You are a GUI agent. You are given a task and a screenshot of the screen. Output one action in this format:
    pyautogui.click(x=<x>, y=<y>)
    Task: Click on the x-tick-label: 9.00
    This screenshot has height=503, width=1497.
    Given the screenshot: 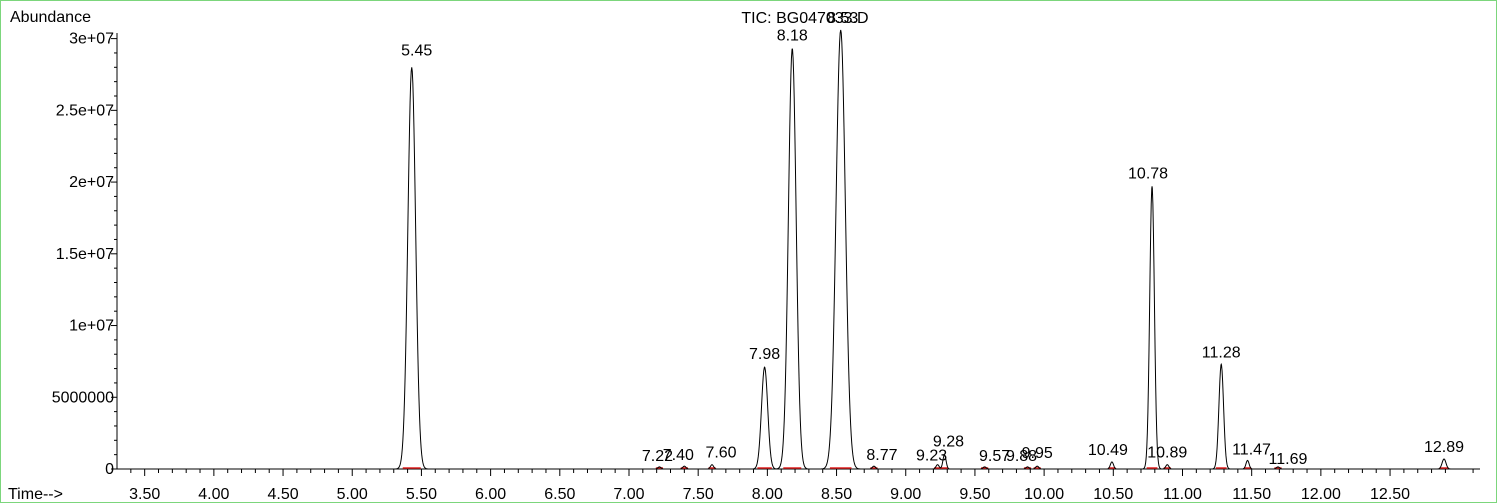 What is the action you would take?
    pyautogui.click(x=905, y=494)
    